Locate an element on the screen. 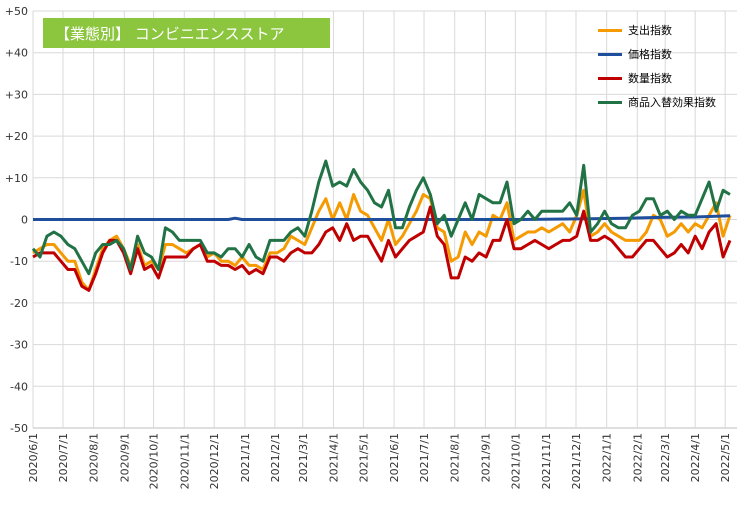 The height and width of the screenshot is (509, 742). x-tick-label: 2021/7/1 is located at coordinates (424, 457).